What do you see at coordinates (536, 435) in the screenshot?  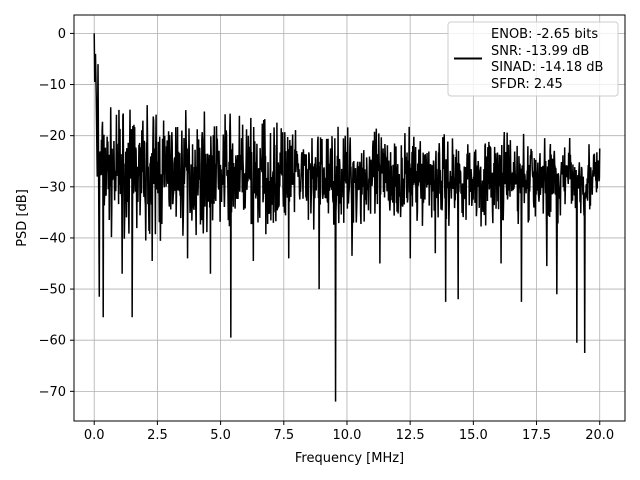 I see `x-tick-label: 17.5` at bounding box center [536, 435].